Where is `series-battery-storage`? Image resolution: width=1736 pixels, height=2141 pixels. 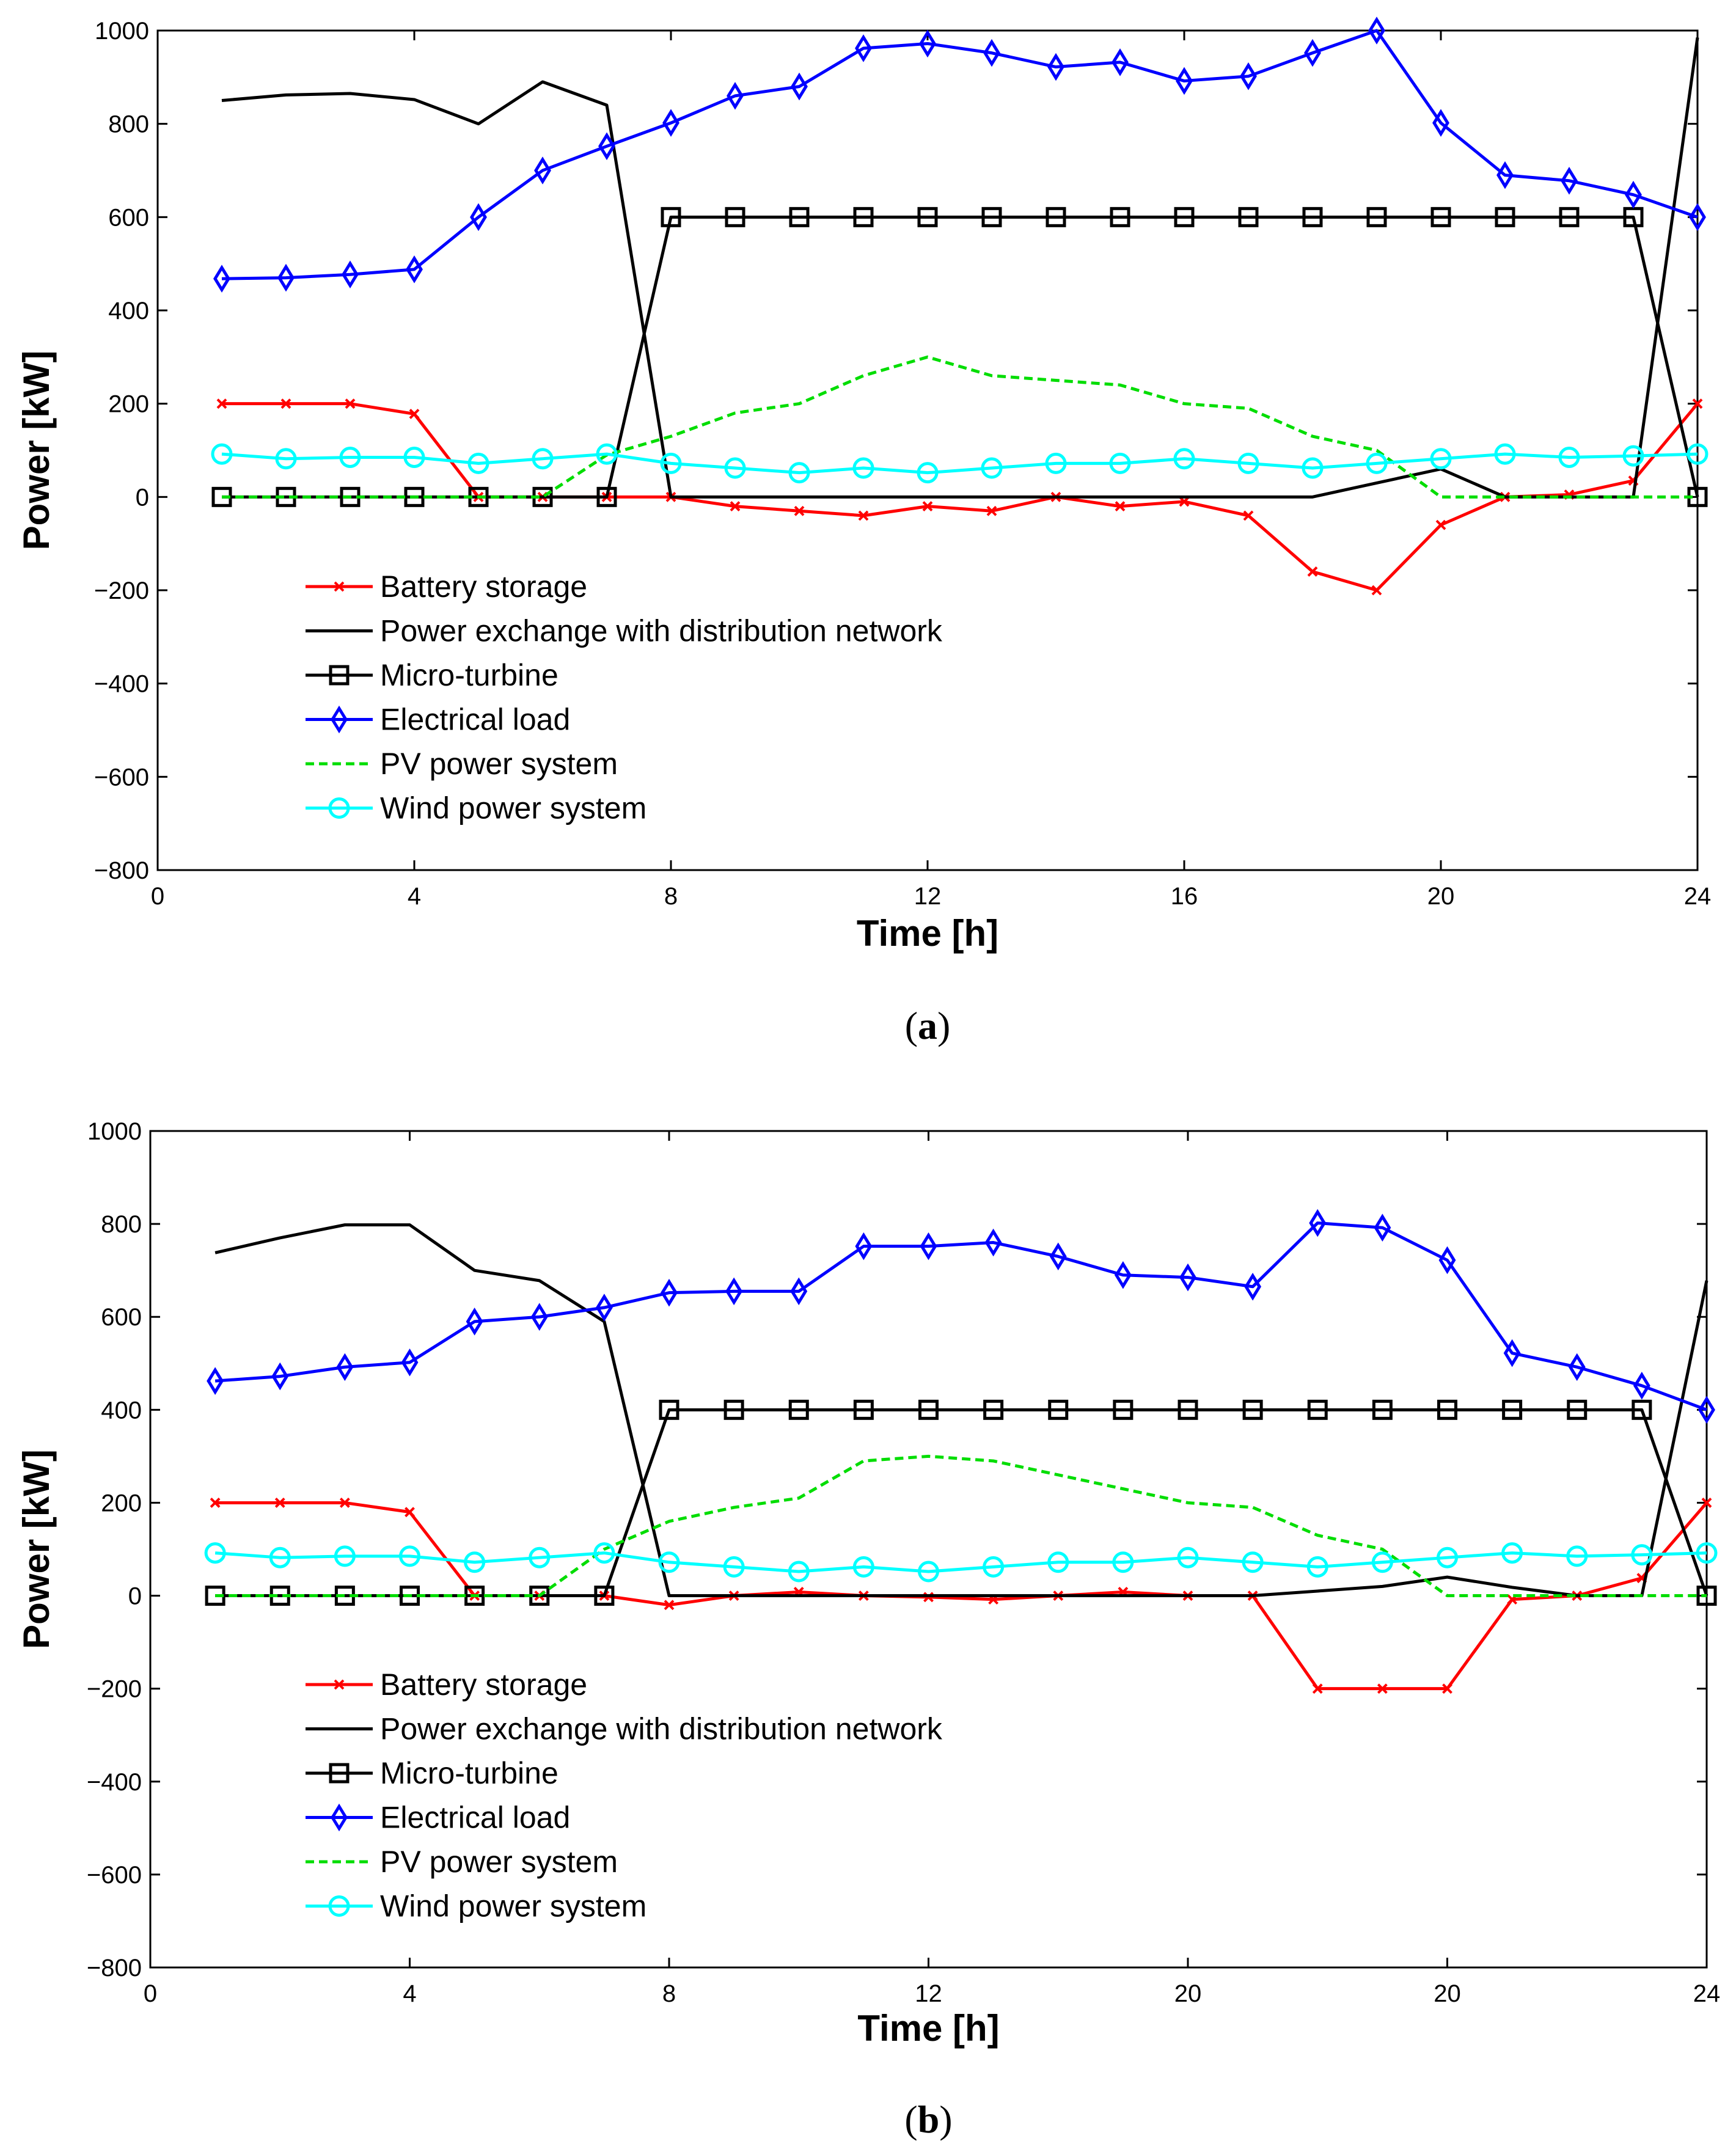
series-battery-storage is located at coordinates (961, 1596).